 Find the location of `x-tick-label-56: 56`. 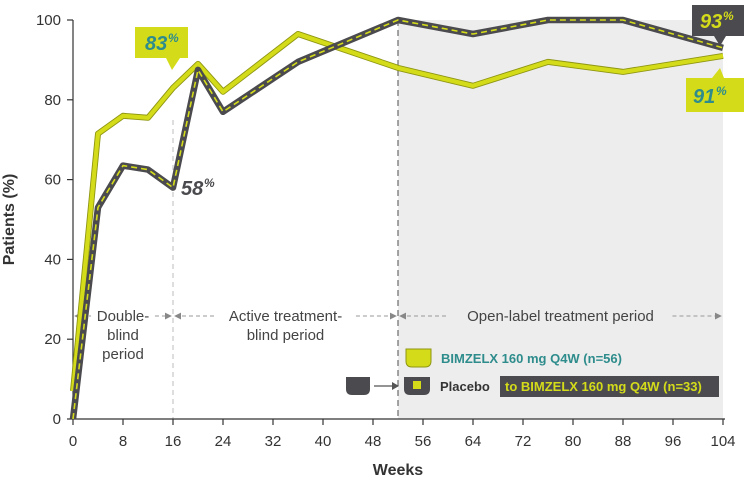

x-tick-label-56: 56 is located at coordinates (423, 441).